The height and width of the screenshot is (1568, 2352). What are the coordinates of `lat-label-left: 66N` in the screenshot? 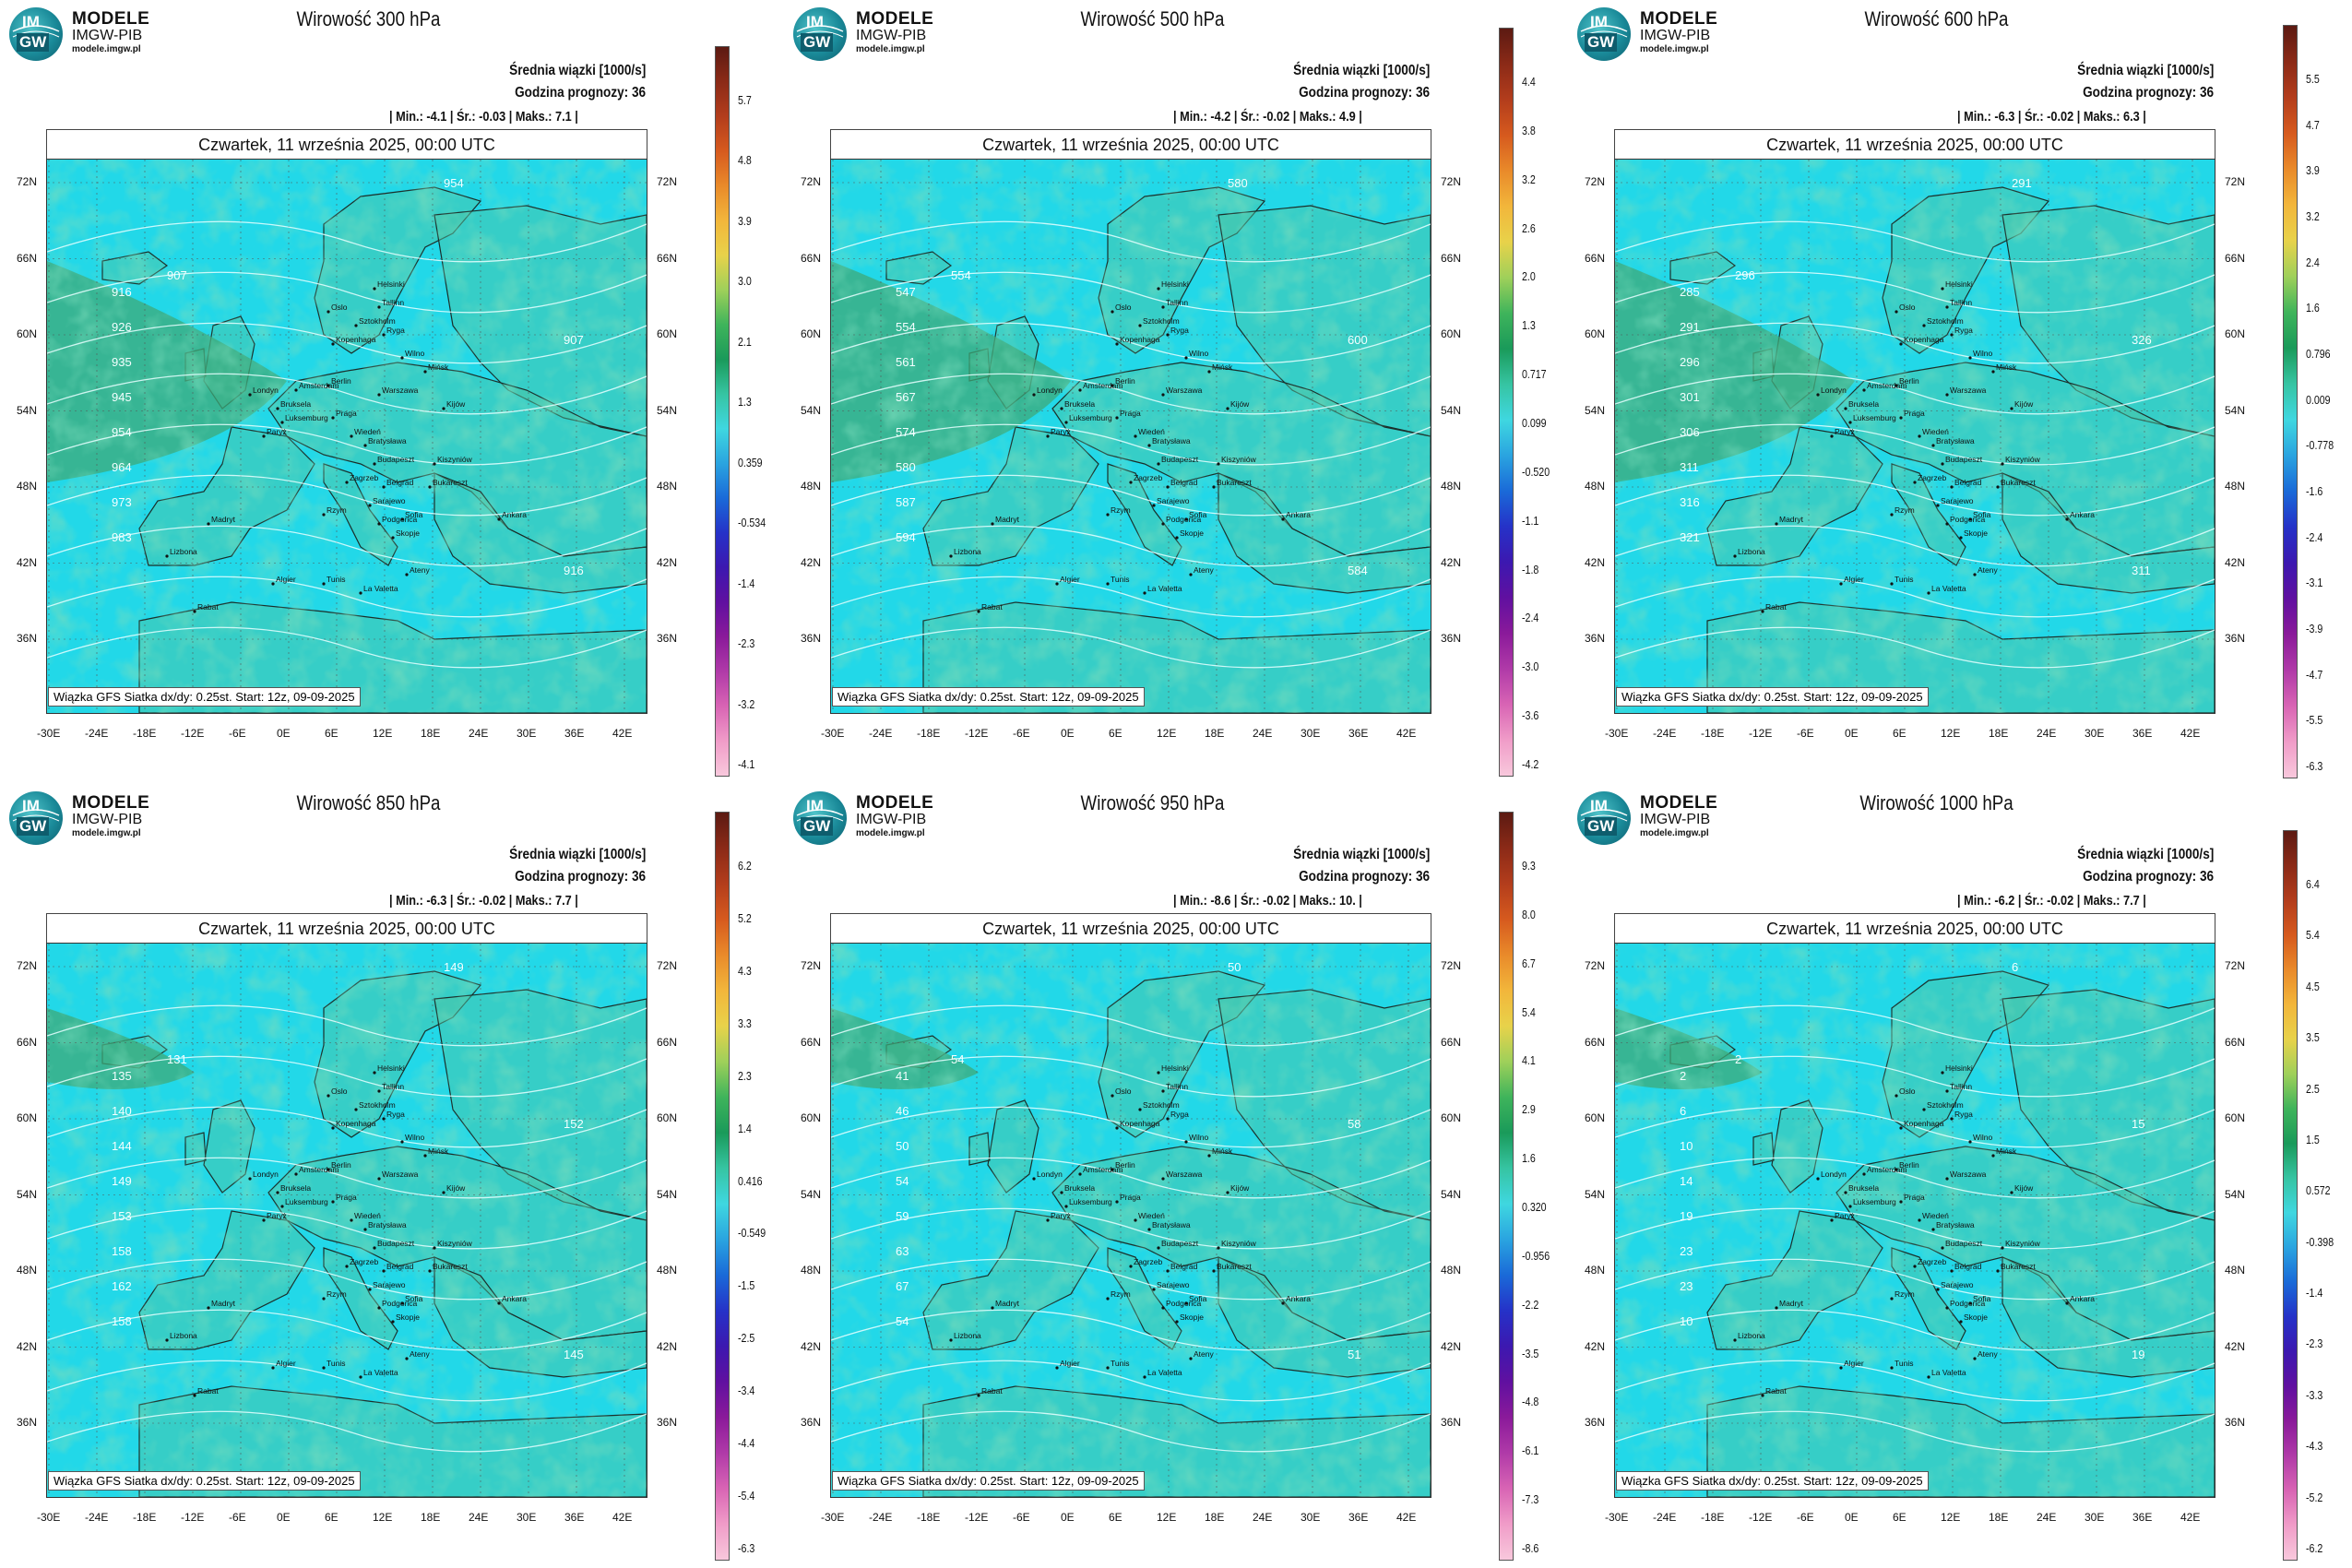 It's located at (27, 1042).